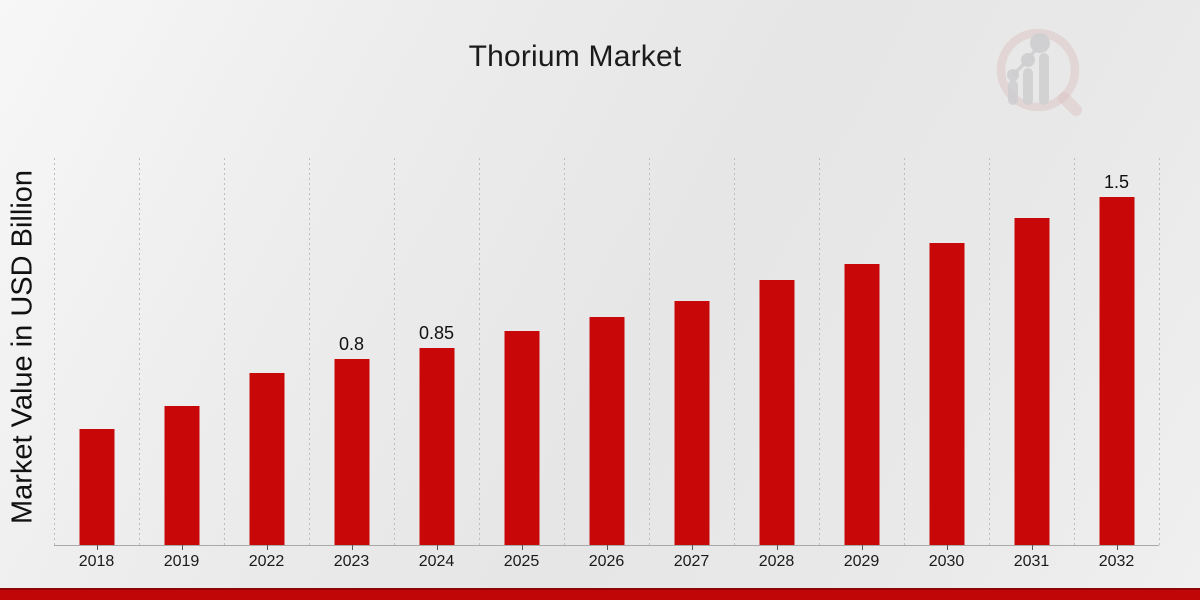 This screenshot has width=1200, height=600. Describe the element at coordinates (521, 438) in the screenshot. I see `bar-2025` at that location.